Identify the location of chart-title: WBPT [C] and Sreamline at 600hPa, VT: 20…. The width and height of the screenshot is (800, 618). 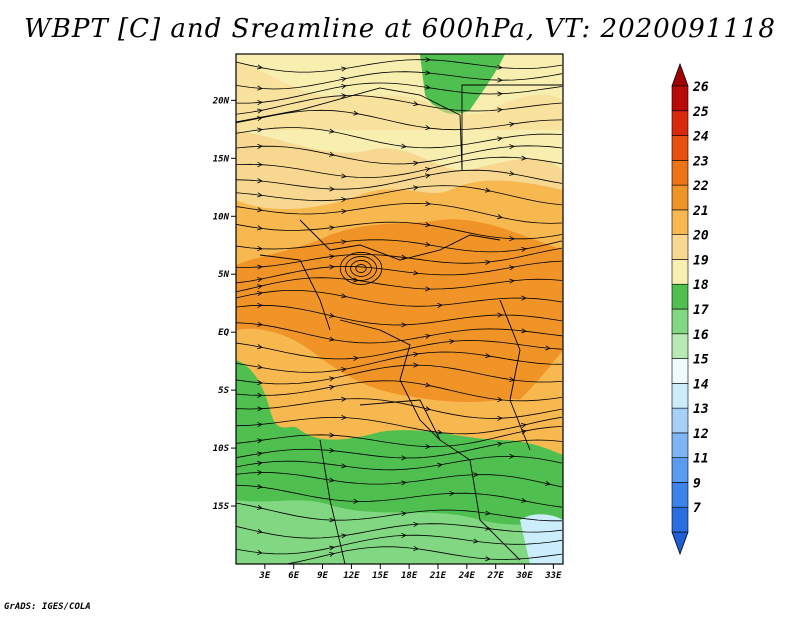
(400, 29).